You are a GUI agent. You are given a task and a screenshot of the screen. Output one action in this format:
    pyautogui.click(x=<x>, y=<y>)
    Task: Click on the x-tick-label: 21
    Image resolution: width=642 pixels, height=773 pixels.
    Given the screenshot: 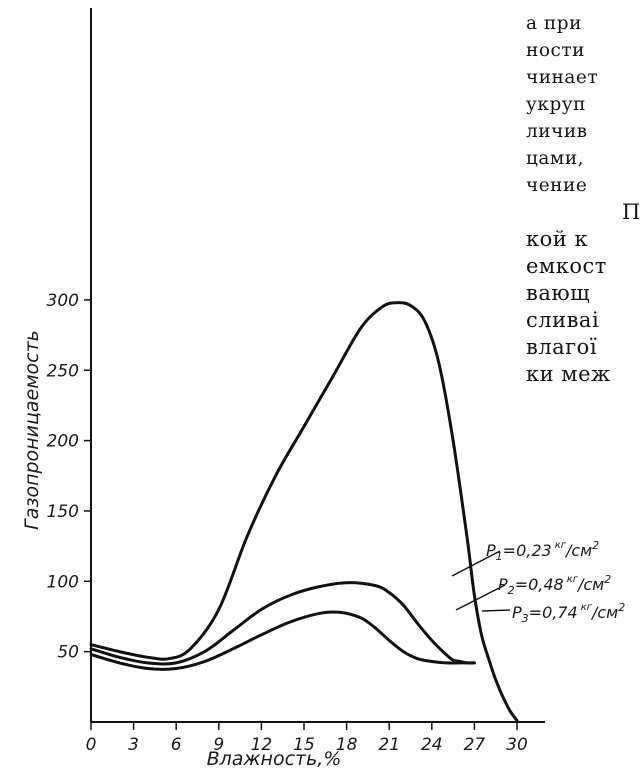 What is the action you would take?
    pyautogui.click(x=389, y=745)
    